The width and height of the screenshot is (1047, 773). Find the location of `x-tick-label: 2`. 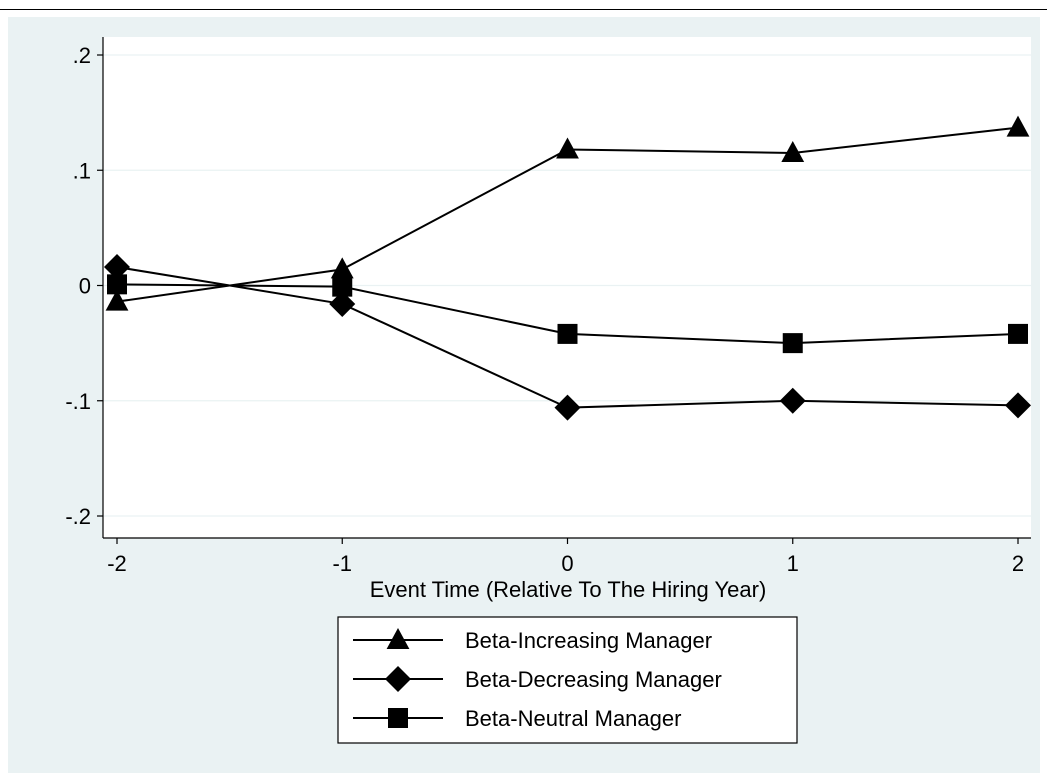

x-tick-label: 2 is located at coordinates (1018, 563).